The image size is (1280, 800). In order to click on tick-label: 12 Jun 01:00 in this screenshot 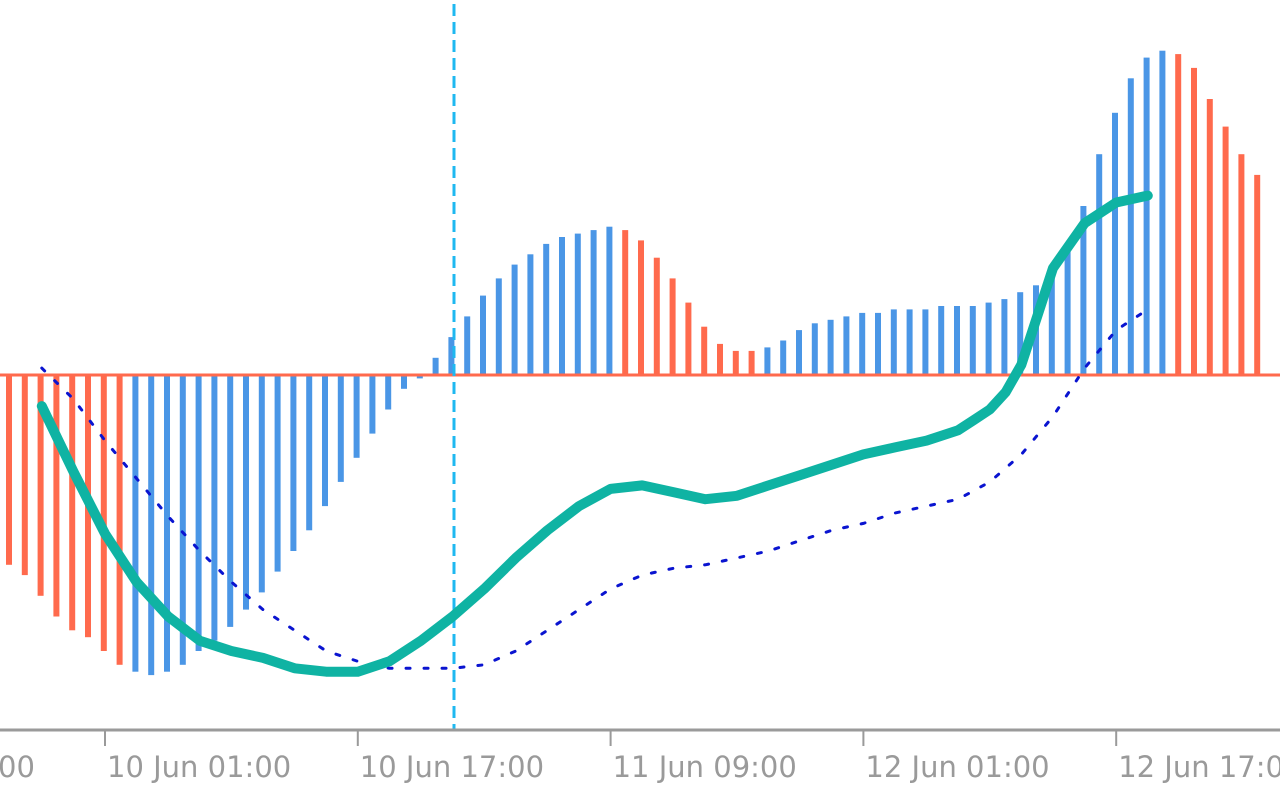, I will do `click(957, 767)`.